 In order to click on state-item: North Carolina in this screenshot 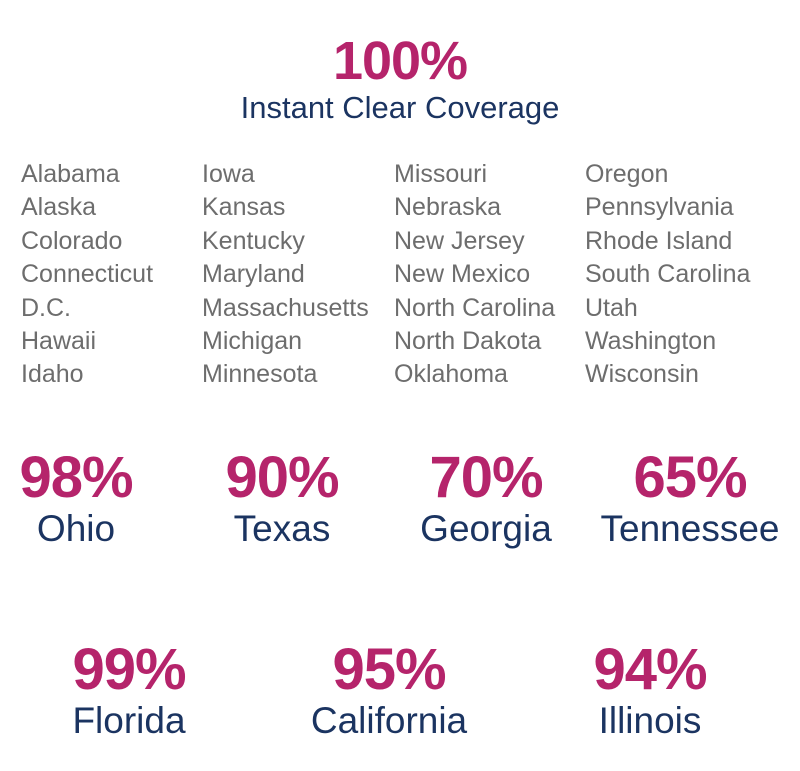, I will do `click(475, 307)`.